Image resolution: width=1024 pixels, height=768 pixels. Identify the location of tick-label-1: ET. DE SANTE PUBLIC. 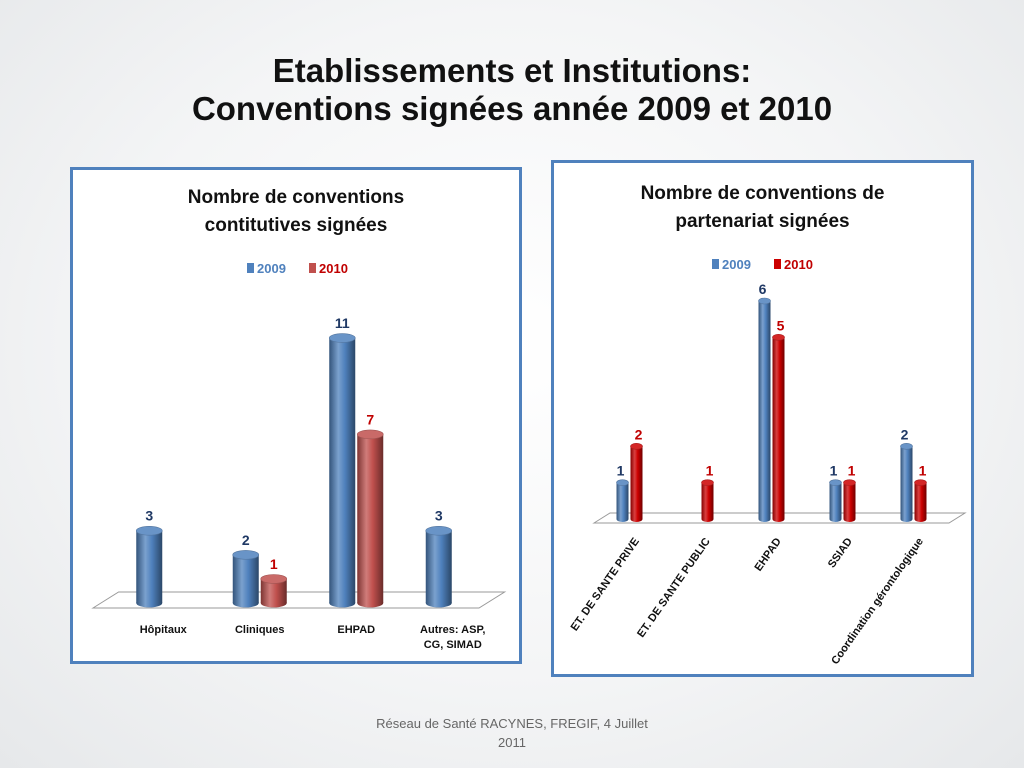
(674, 588).